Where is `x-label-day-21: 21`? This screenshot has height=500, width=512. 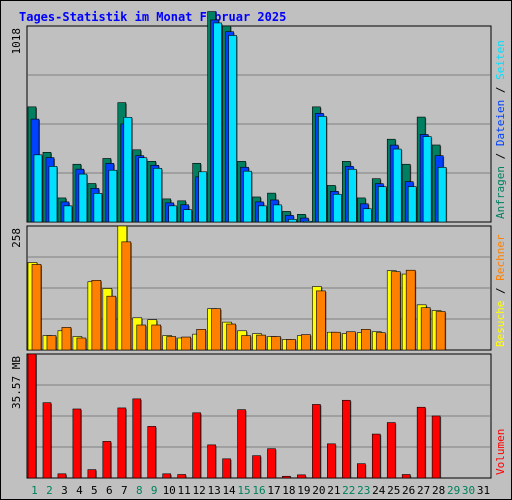 x-label-day-21: 21 is located at coordinates (333, 490).